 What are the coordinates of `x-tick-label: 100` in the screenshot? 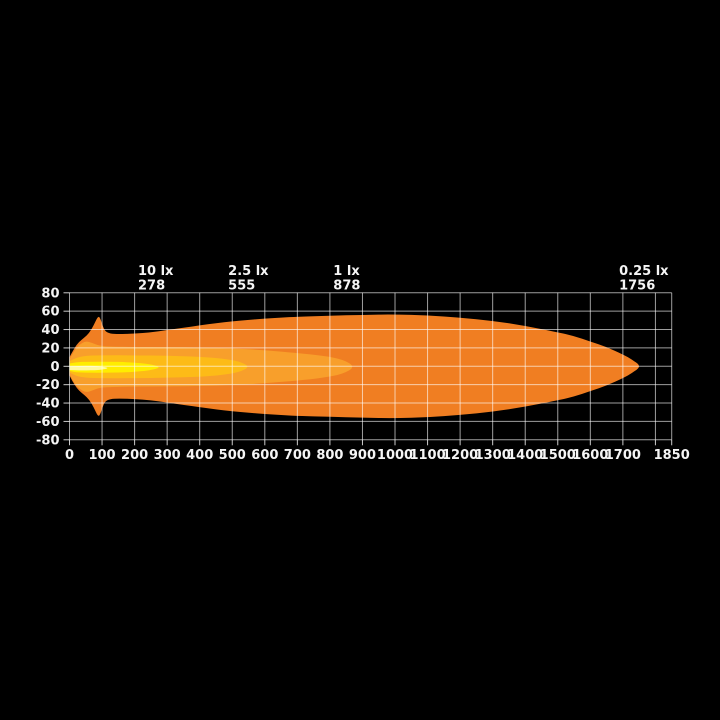 It's located at (101, 455).